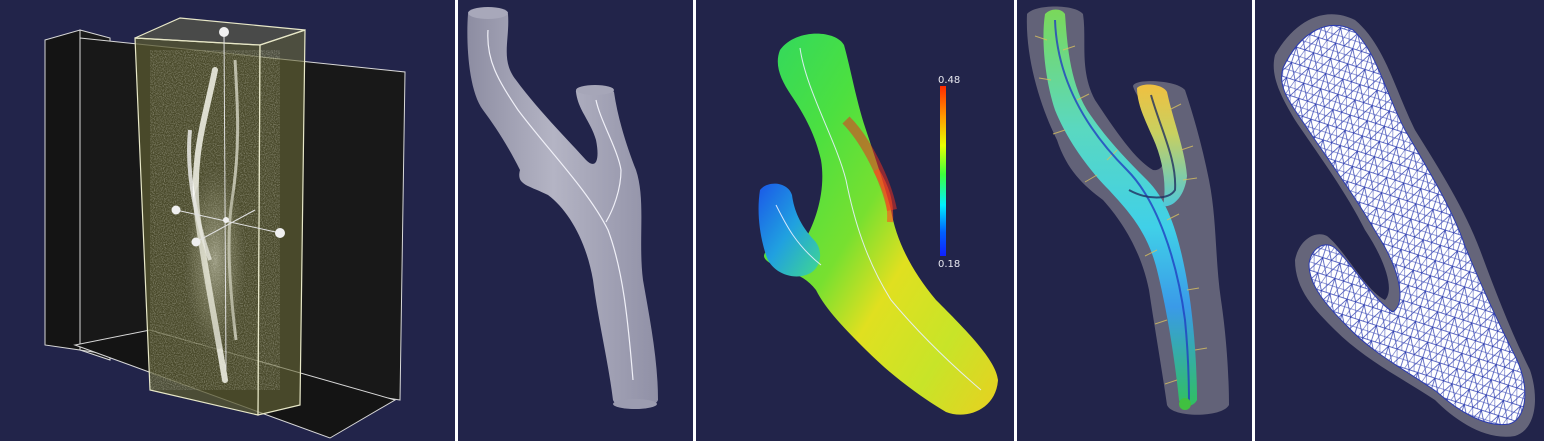 The width and height of the screenshot is (1544, 441). Describe the element at coordinates (608, 161) in the screenshot. I see `centerline-branch` at that location.